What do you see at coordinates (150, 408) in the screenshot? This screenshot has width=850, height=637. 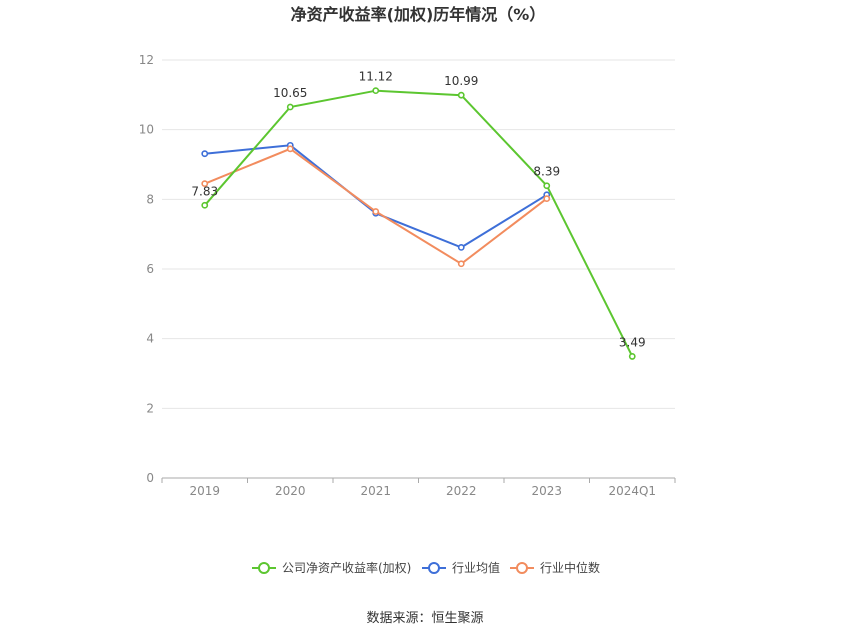 I see `y-tick-label: 2` at bounding box center [150, 408].